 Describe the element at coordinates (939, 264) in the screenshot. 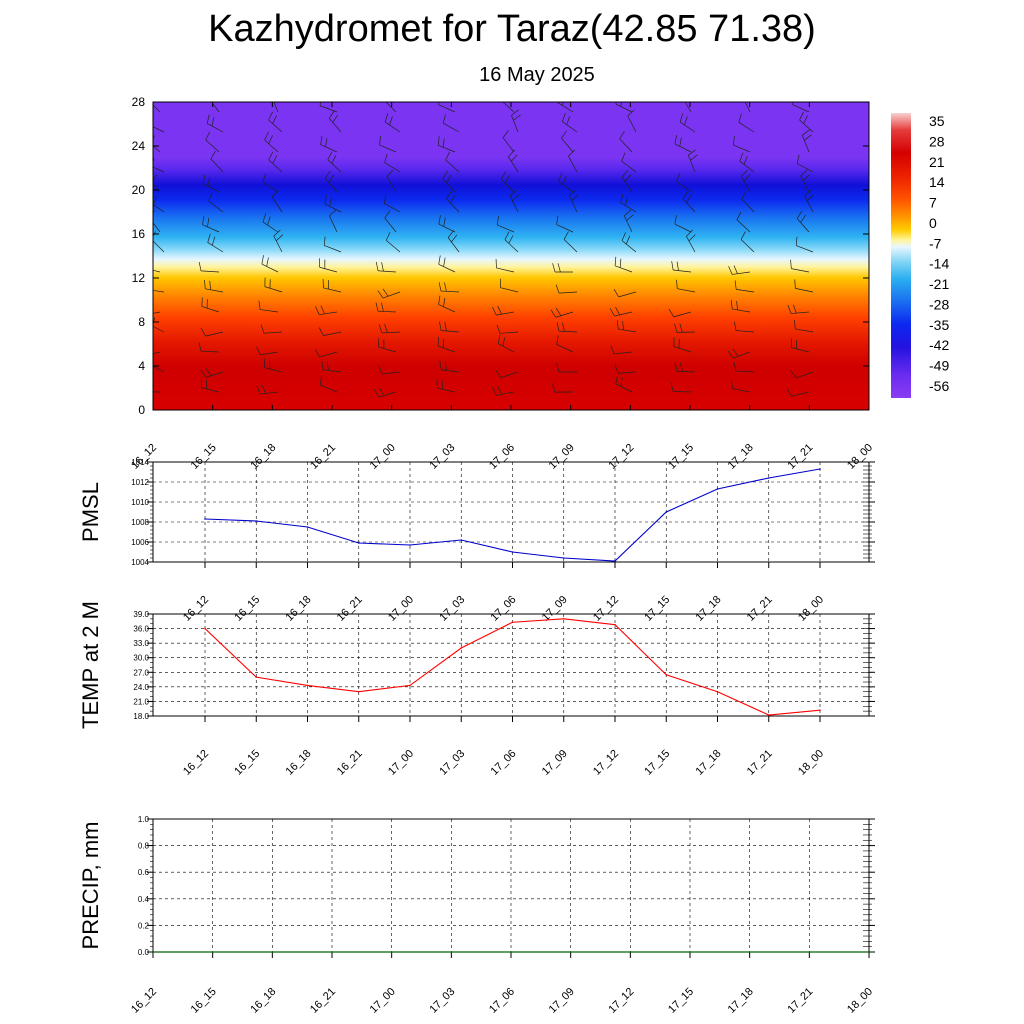

I see `colorbar-label: -14` at that location.